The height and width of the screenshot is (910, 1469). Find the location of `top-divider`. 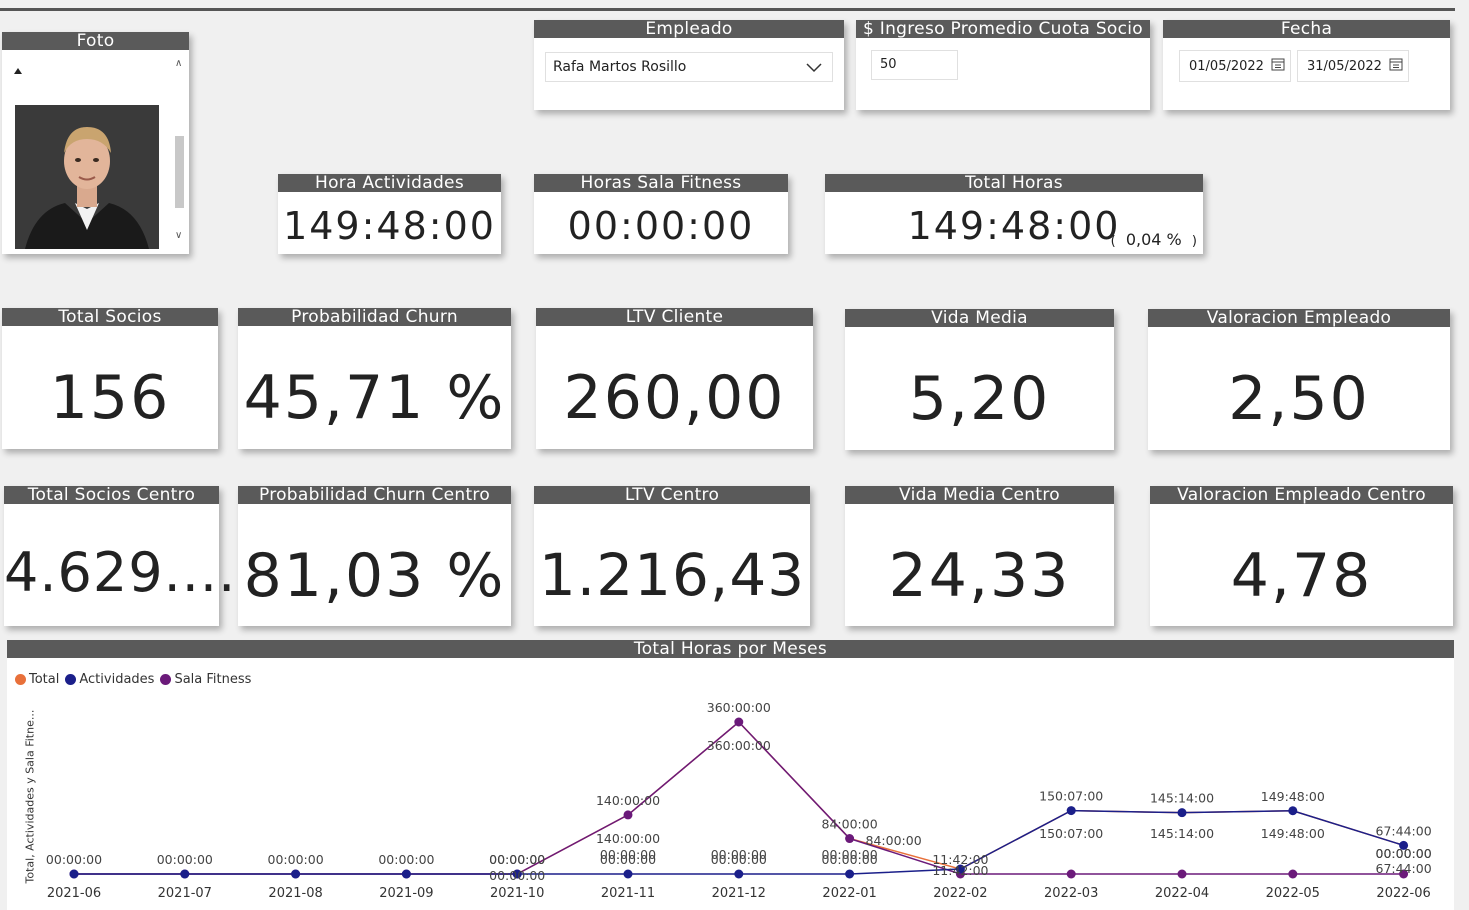

top-divider is located at coordinates (727, 9).